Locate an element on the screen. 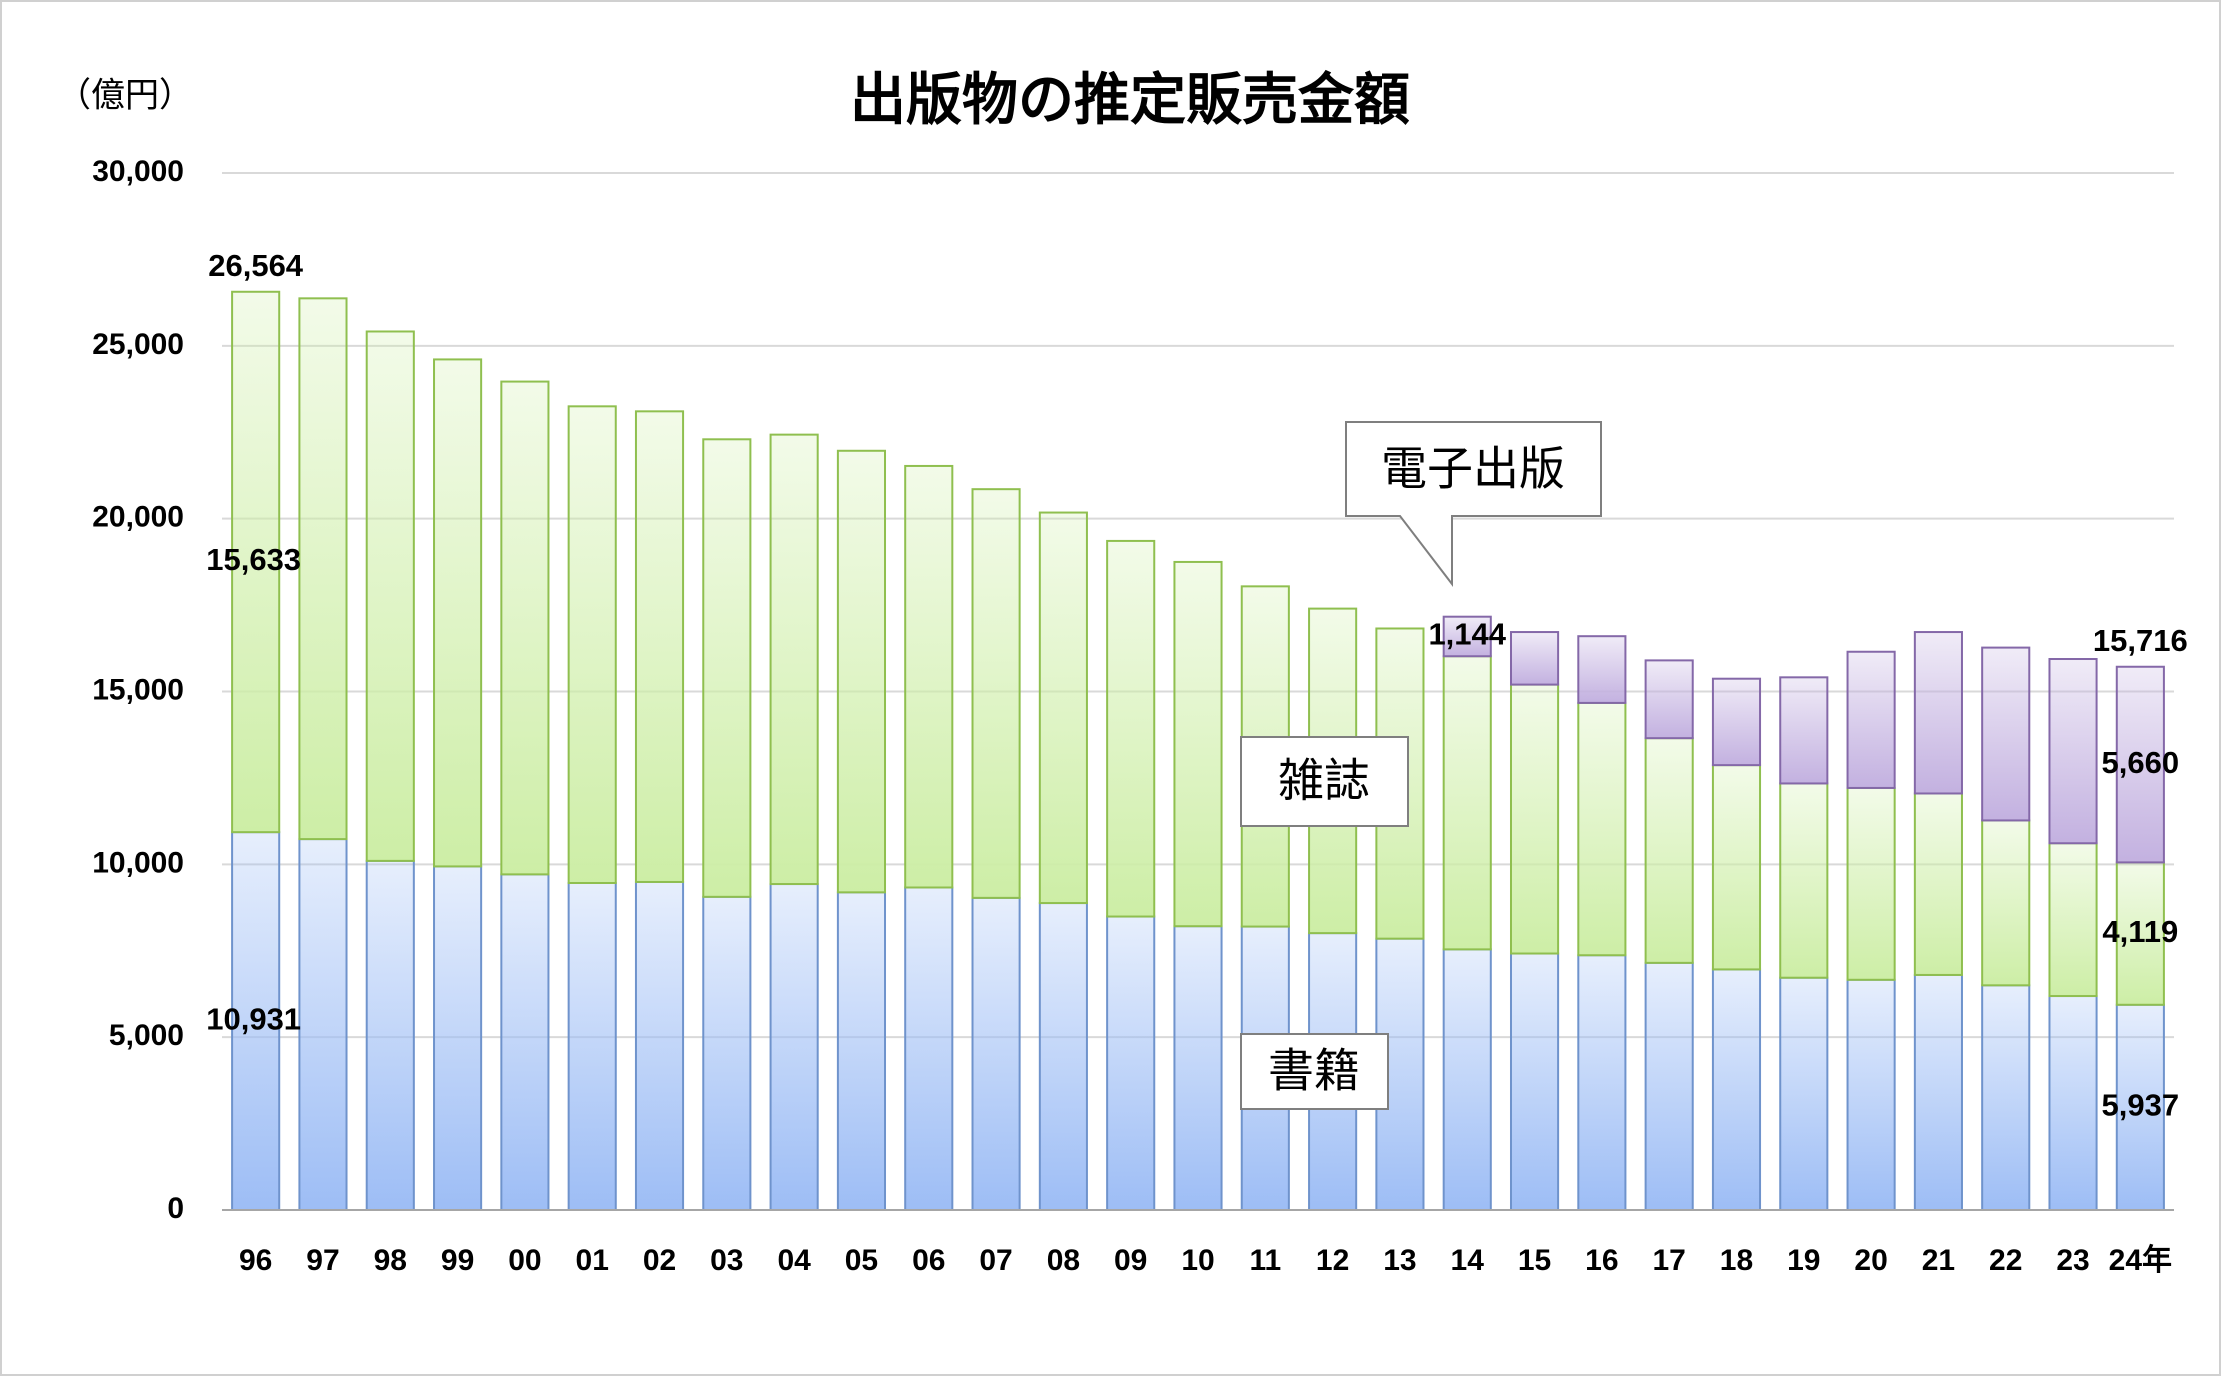 This screenshot has width=2221, height=1376. value-label: 10,931 is located at coordinates (253, 1018).